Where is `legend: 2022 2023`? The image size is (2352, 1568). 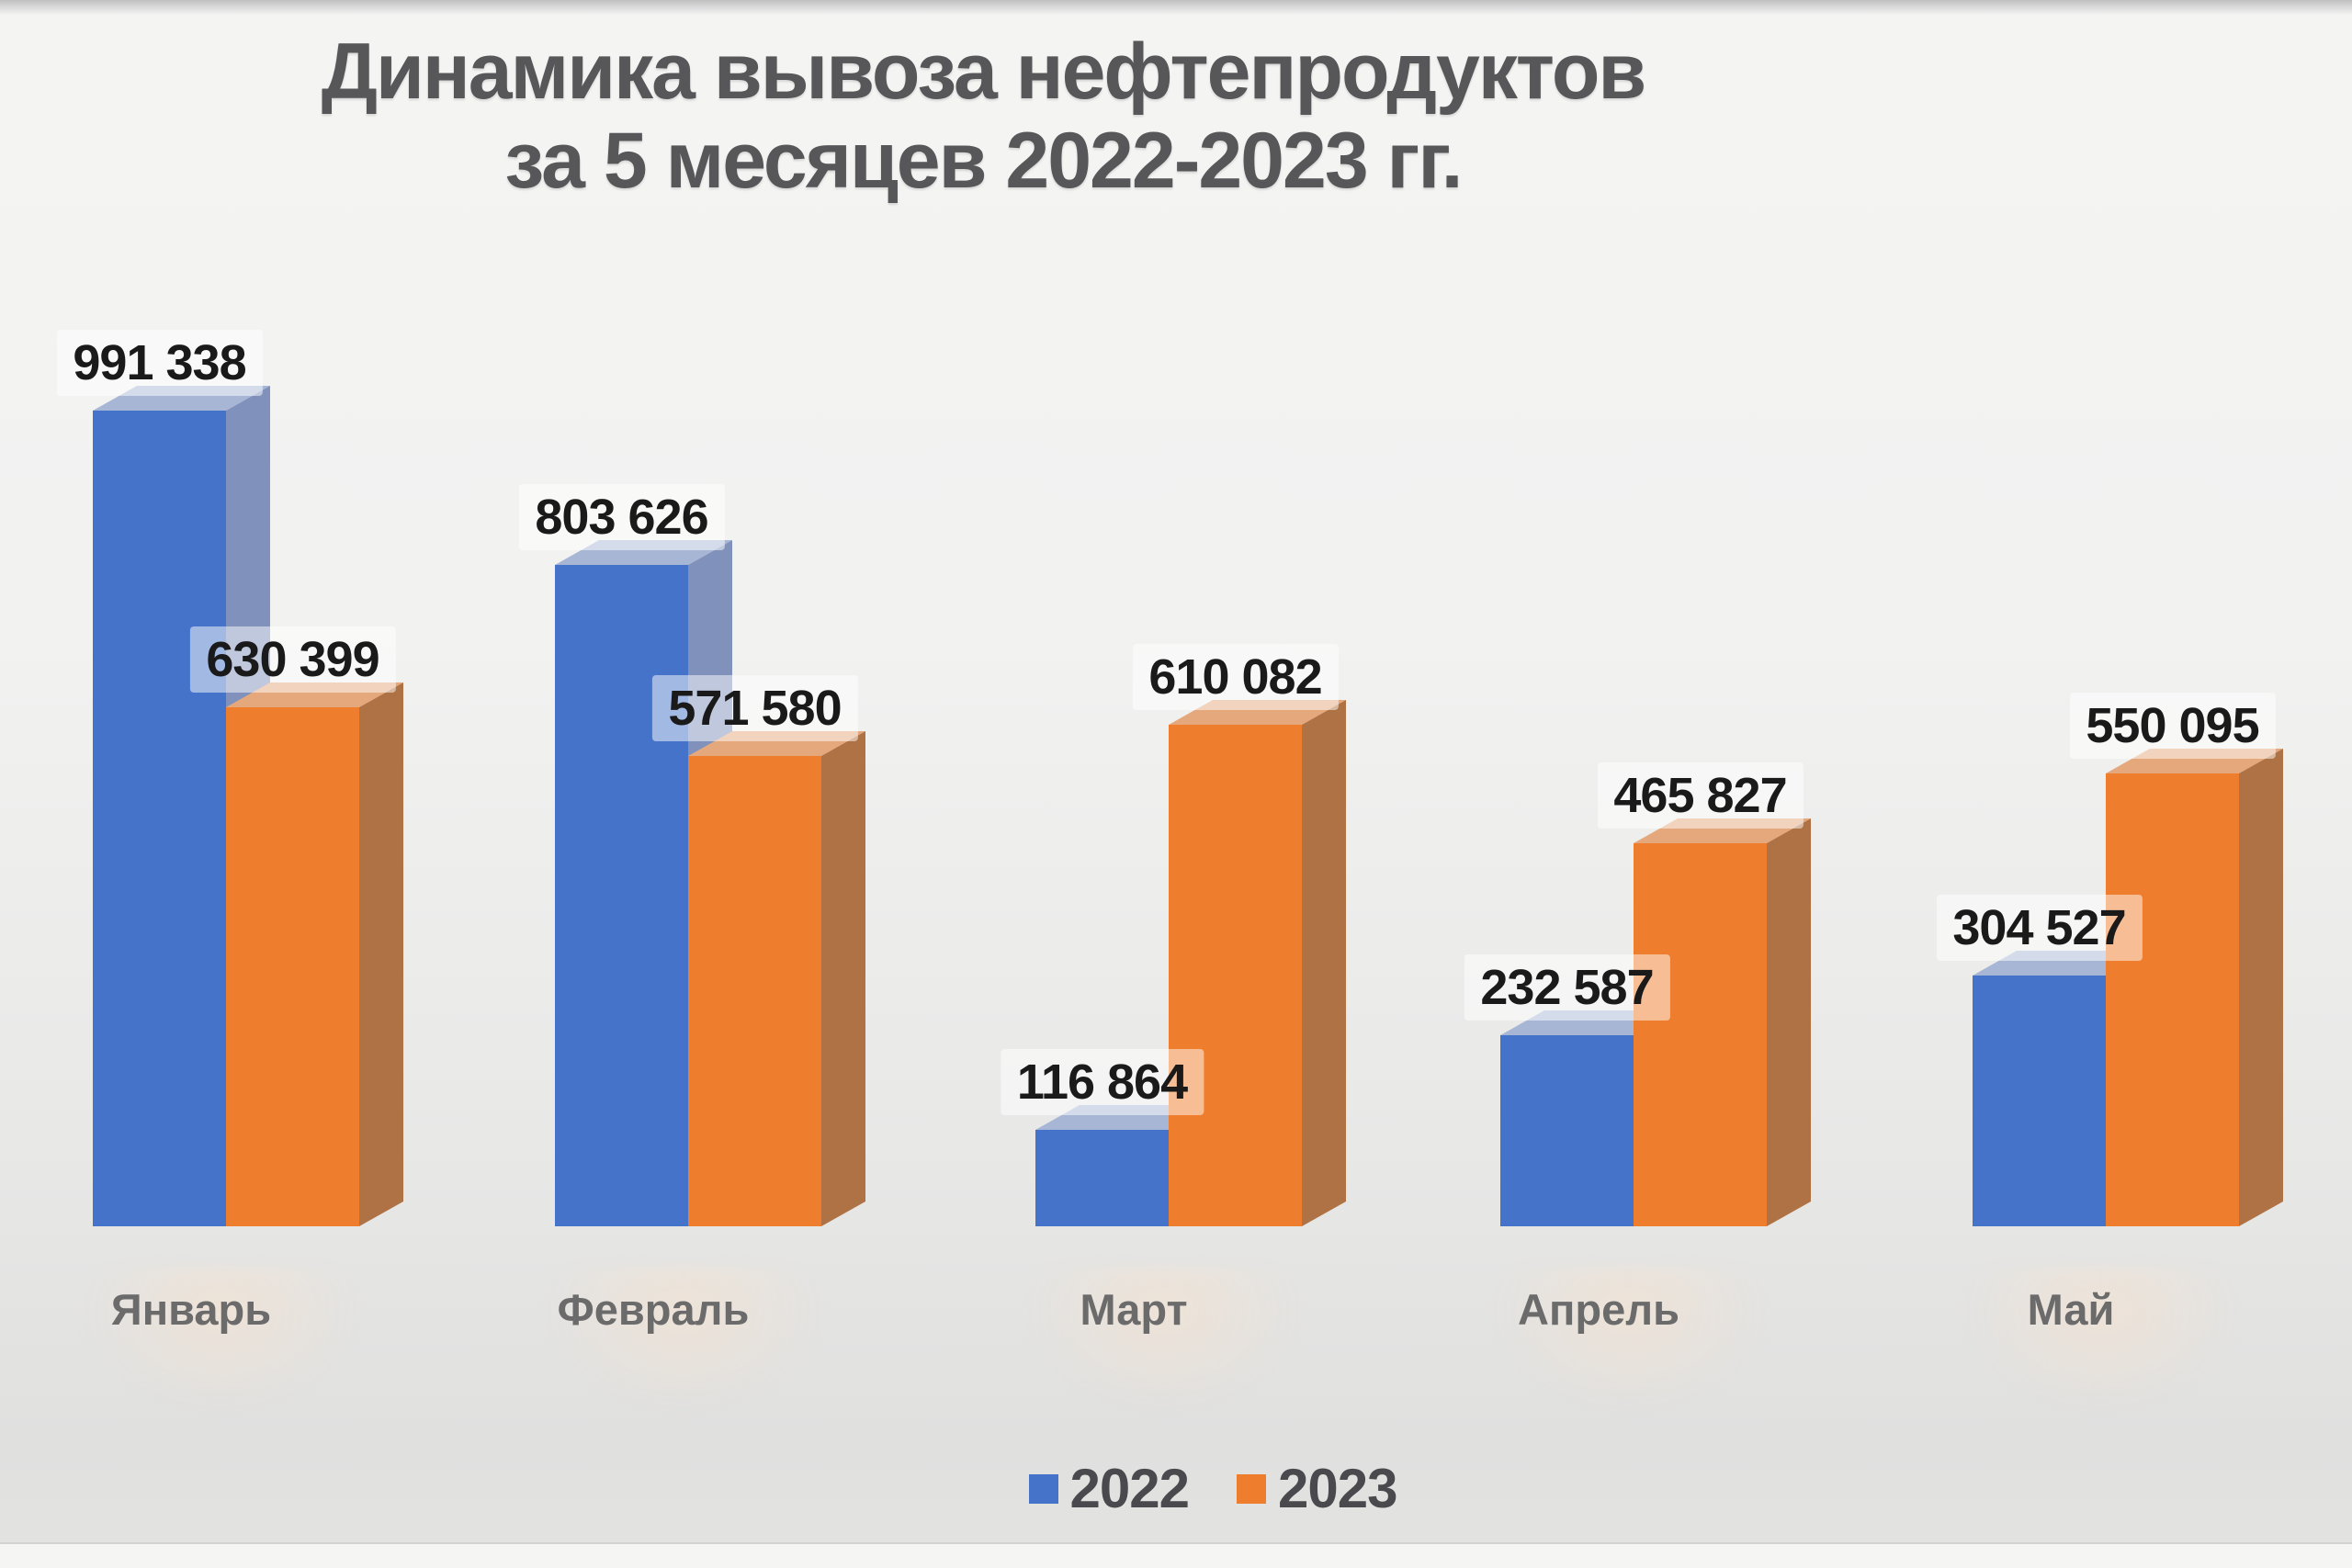
legend: 2022 2023 is located at coordinates (1195, 1489).